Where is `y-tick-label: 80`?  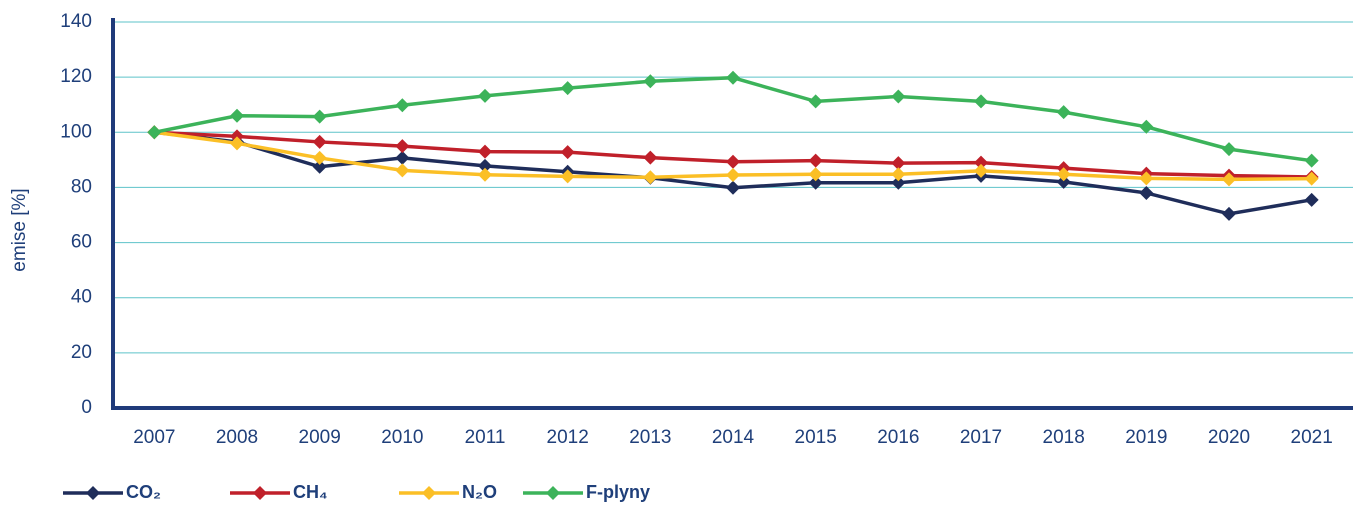
y-tick-label: 80 is located at coordinates (81, 186).